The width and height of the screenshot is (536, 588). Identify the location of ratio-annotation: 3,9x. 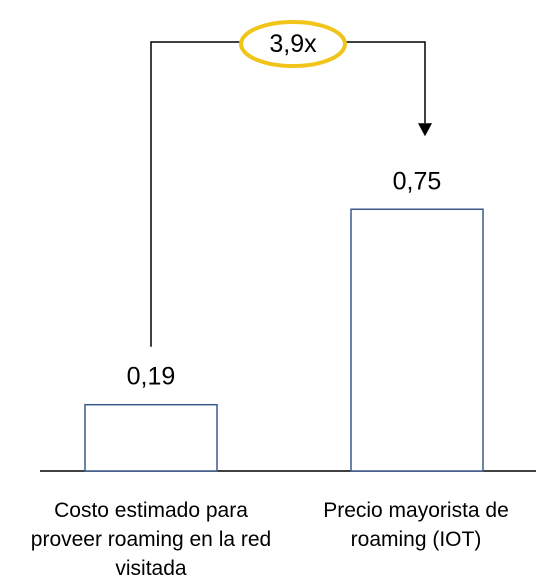
(293, 44).